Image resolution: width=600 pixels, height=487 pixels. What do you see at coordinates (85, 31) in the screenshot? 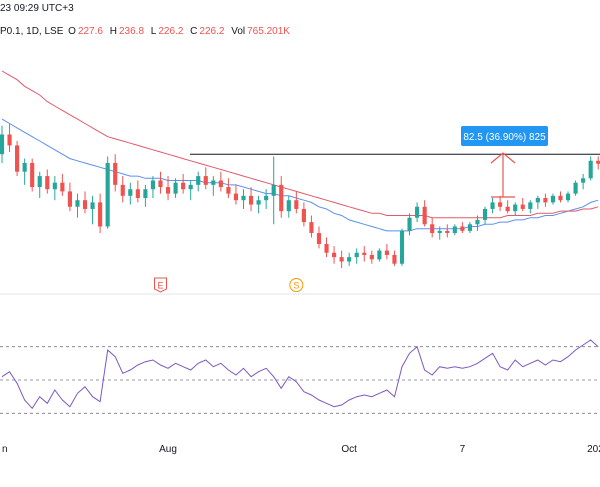
I see `ohlc-open: O 227.6` at bounding box center [85, 31].